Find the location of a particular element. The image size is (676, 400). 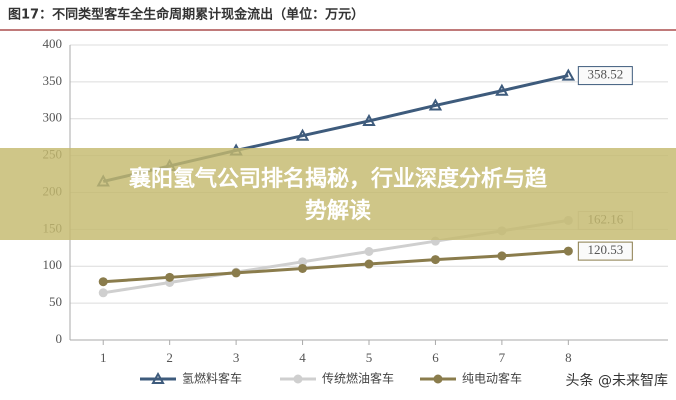

x-tick-label: 2 is located at coordinates (169, 357).